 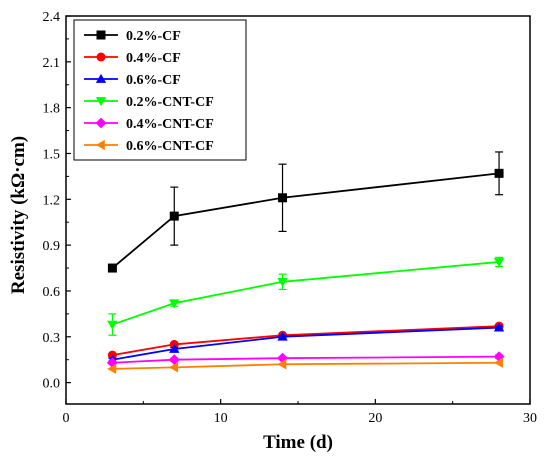 I want to click on y-tick-label: 0.9, so click(x=52, y=246).